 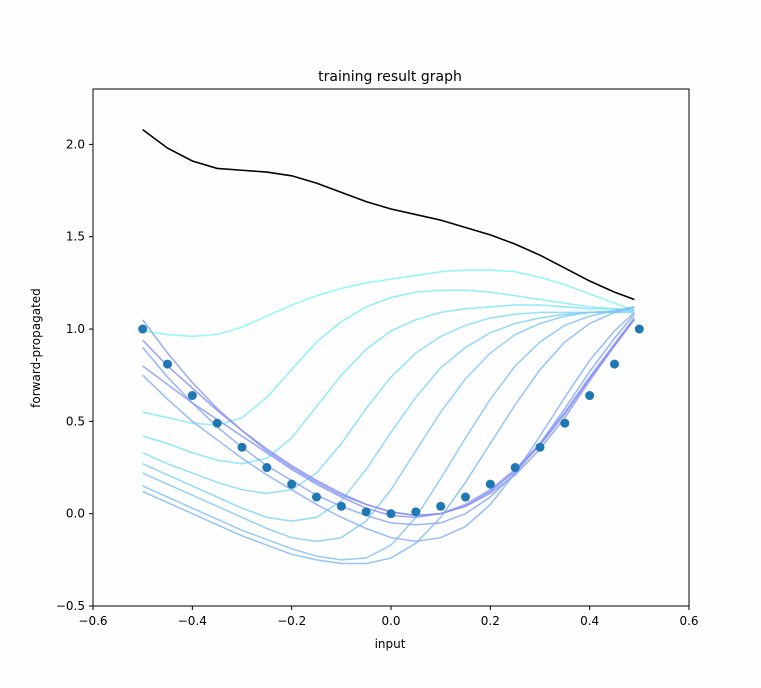 I want to click on x-tick-label: −0.2, so click(x=291, y=621).